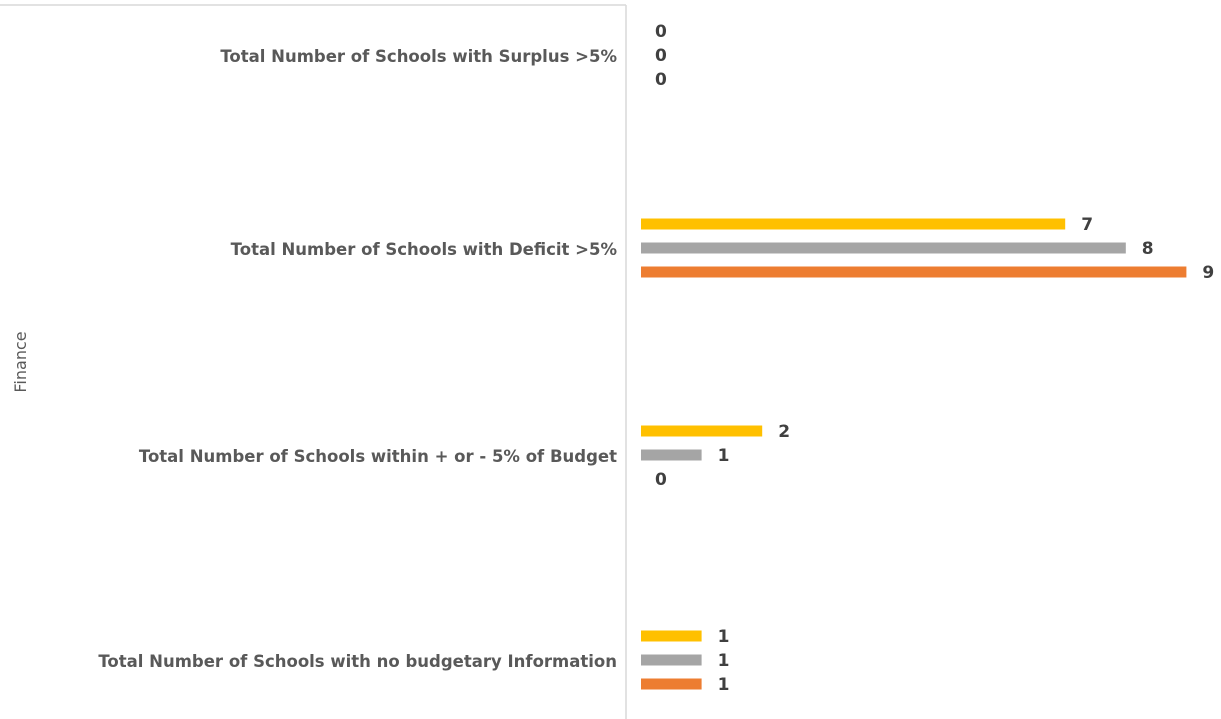 The image size is (1221, 719). What do you see at coordinates (661, 480) in the screenshot?
I see `data-label-total-number-of-schools-within-or-5-of-budget-series-3: 0` at bounding box center [661, 480].